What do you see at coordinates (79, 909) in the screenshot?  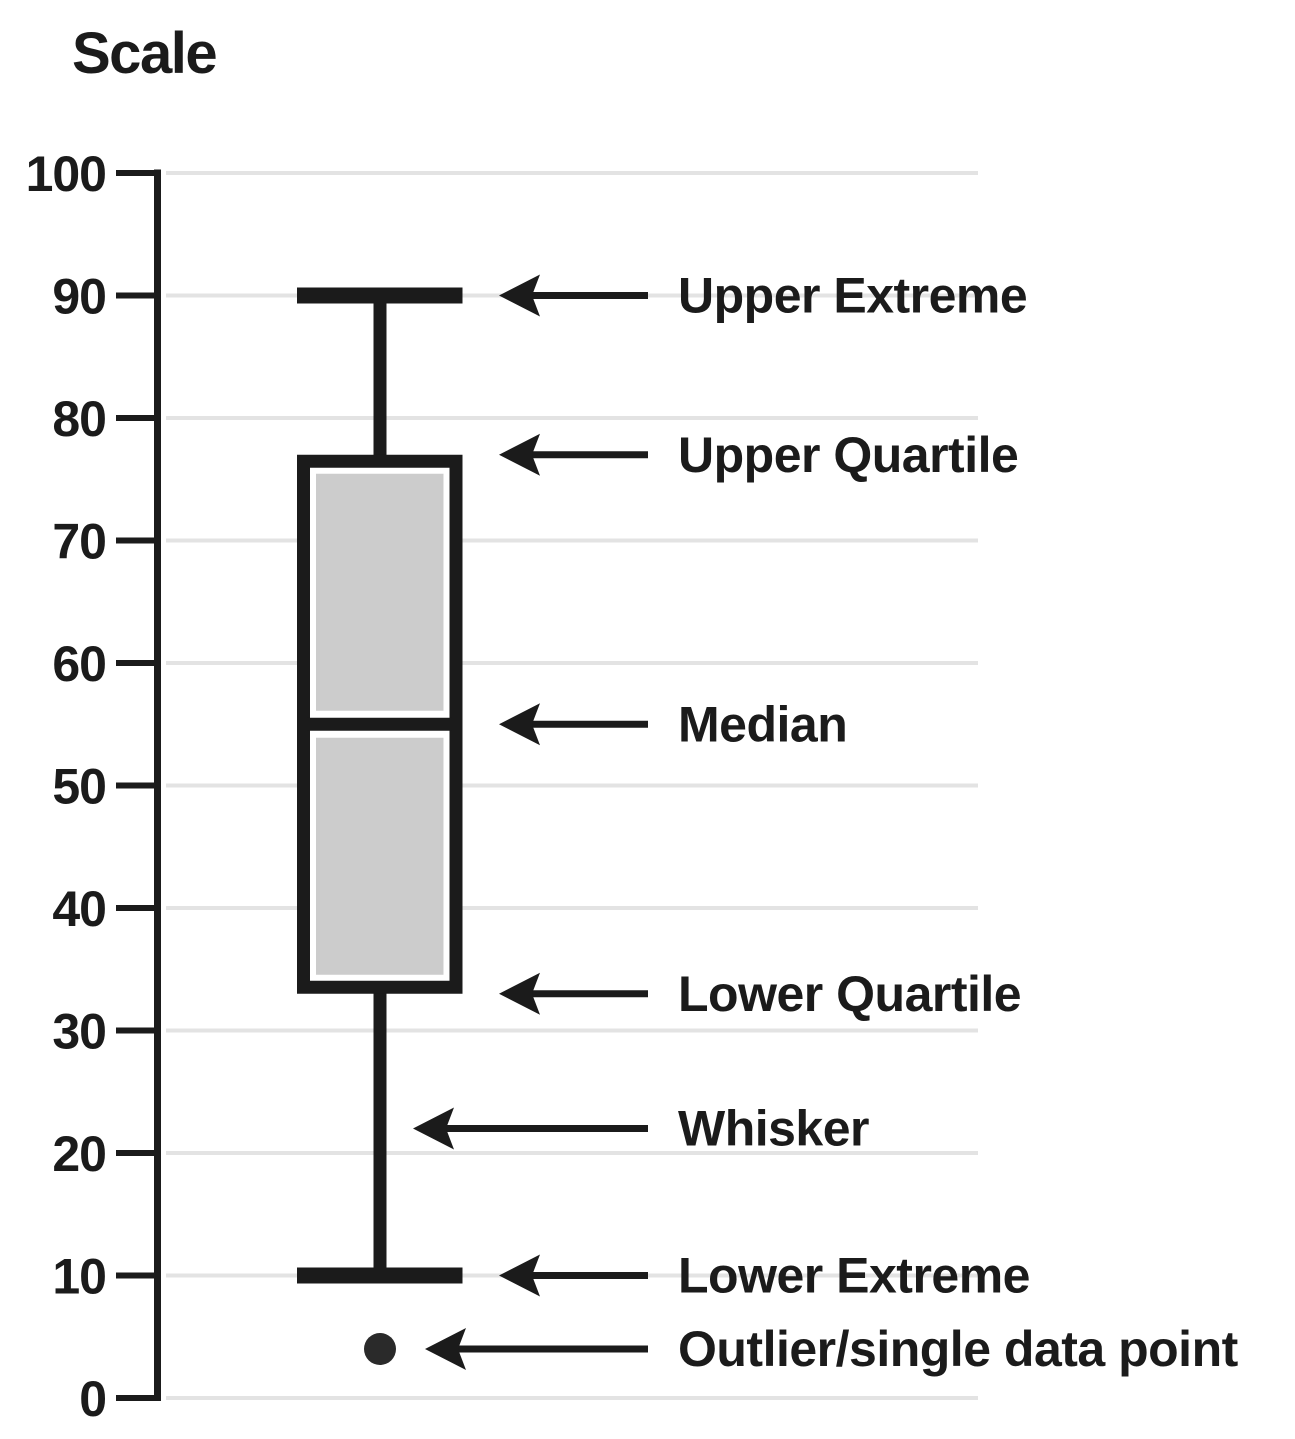 I see `tick-label: 40` at bounding box center [79, 909].